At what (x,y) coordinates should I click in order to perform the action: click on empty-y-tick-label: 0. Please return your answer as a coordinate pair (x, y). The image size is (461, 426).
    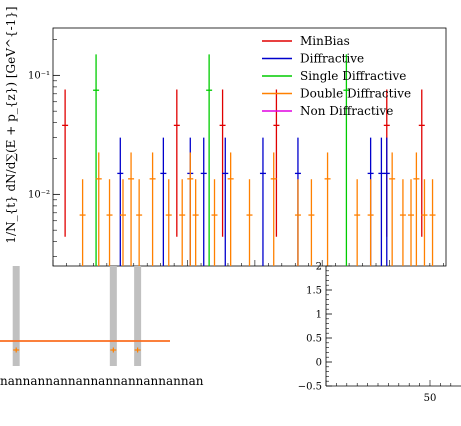
    Looking at the image, I should click on (319, 363).